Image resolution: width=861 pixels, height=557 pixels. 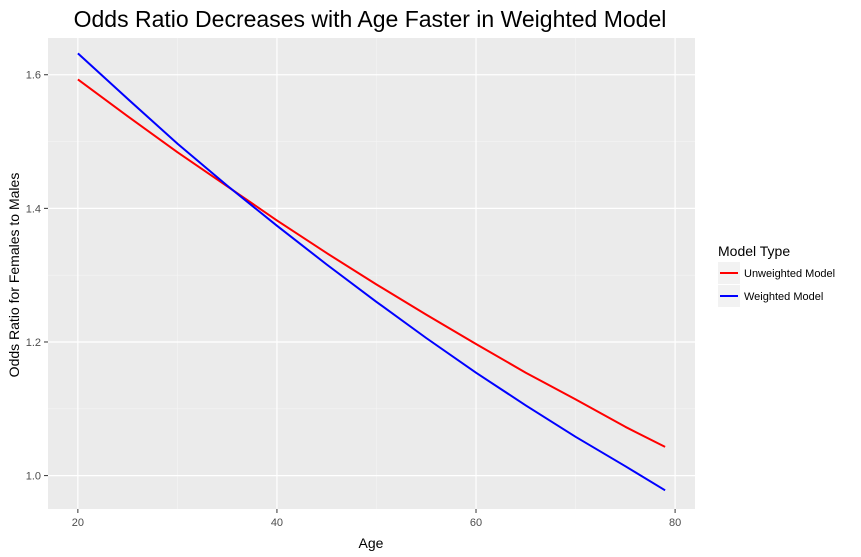 I want to click on x-axis-title: Age, so click(x=371, y=543).